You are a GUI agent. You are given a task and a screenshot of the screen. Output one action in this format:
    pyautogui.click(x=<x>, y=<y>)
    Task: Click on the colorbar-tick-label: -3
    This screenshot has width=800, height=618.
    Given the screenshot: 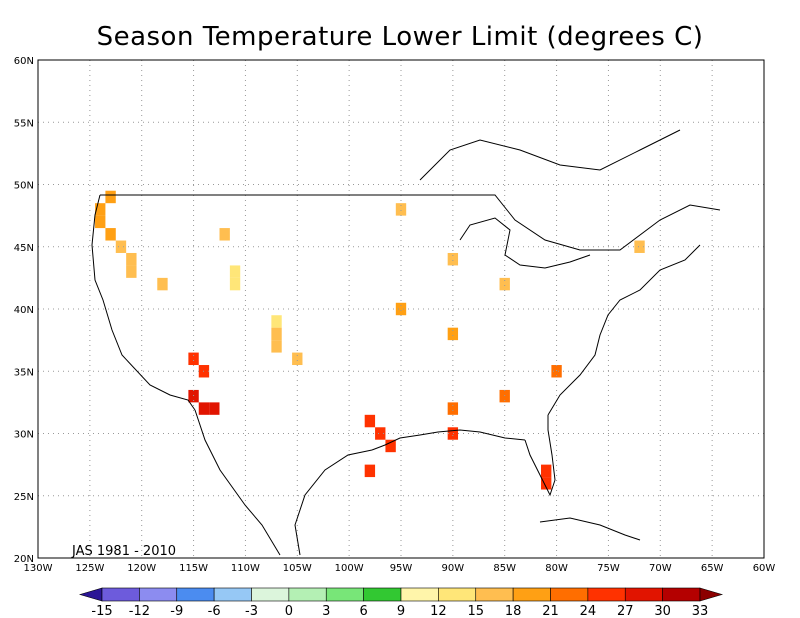 What is the action you would take?
    pyautogui.click(x=251, y=611)
    